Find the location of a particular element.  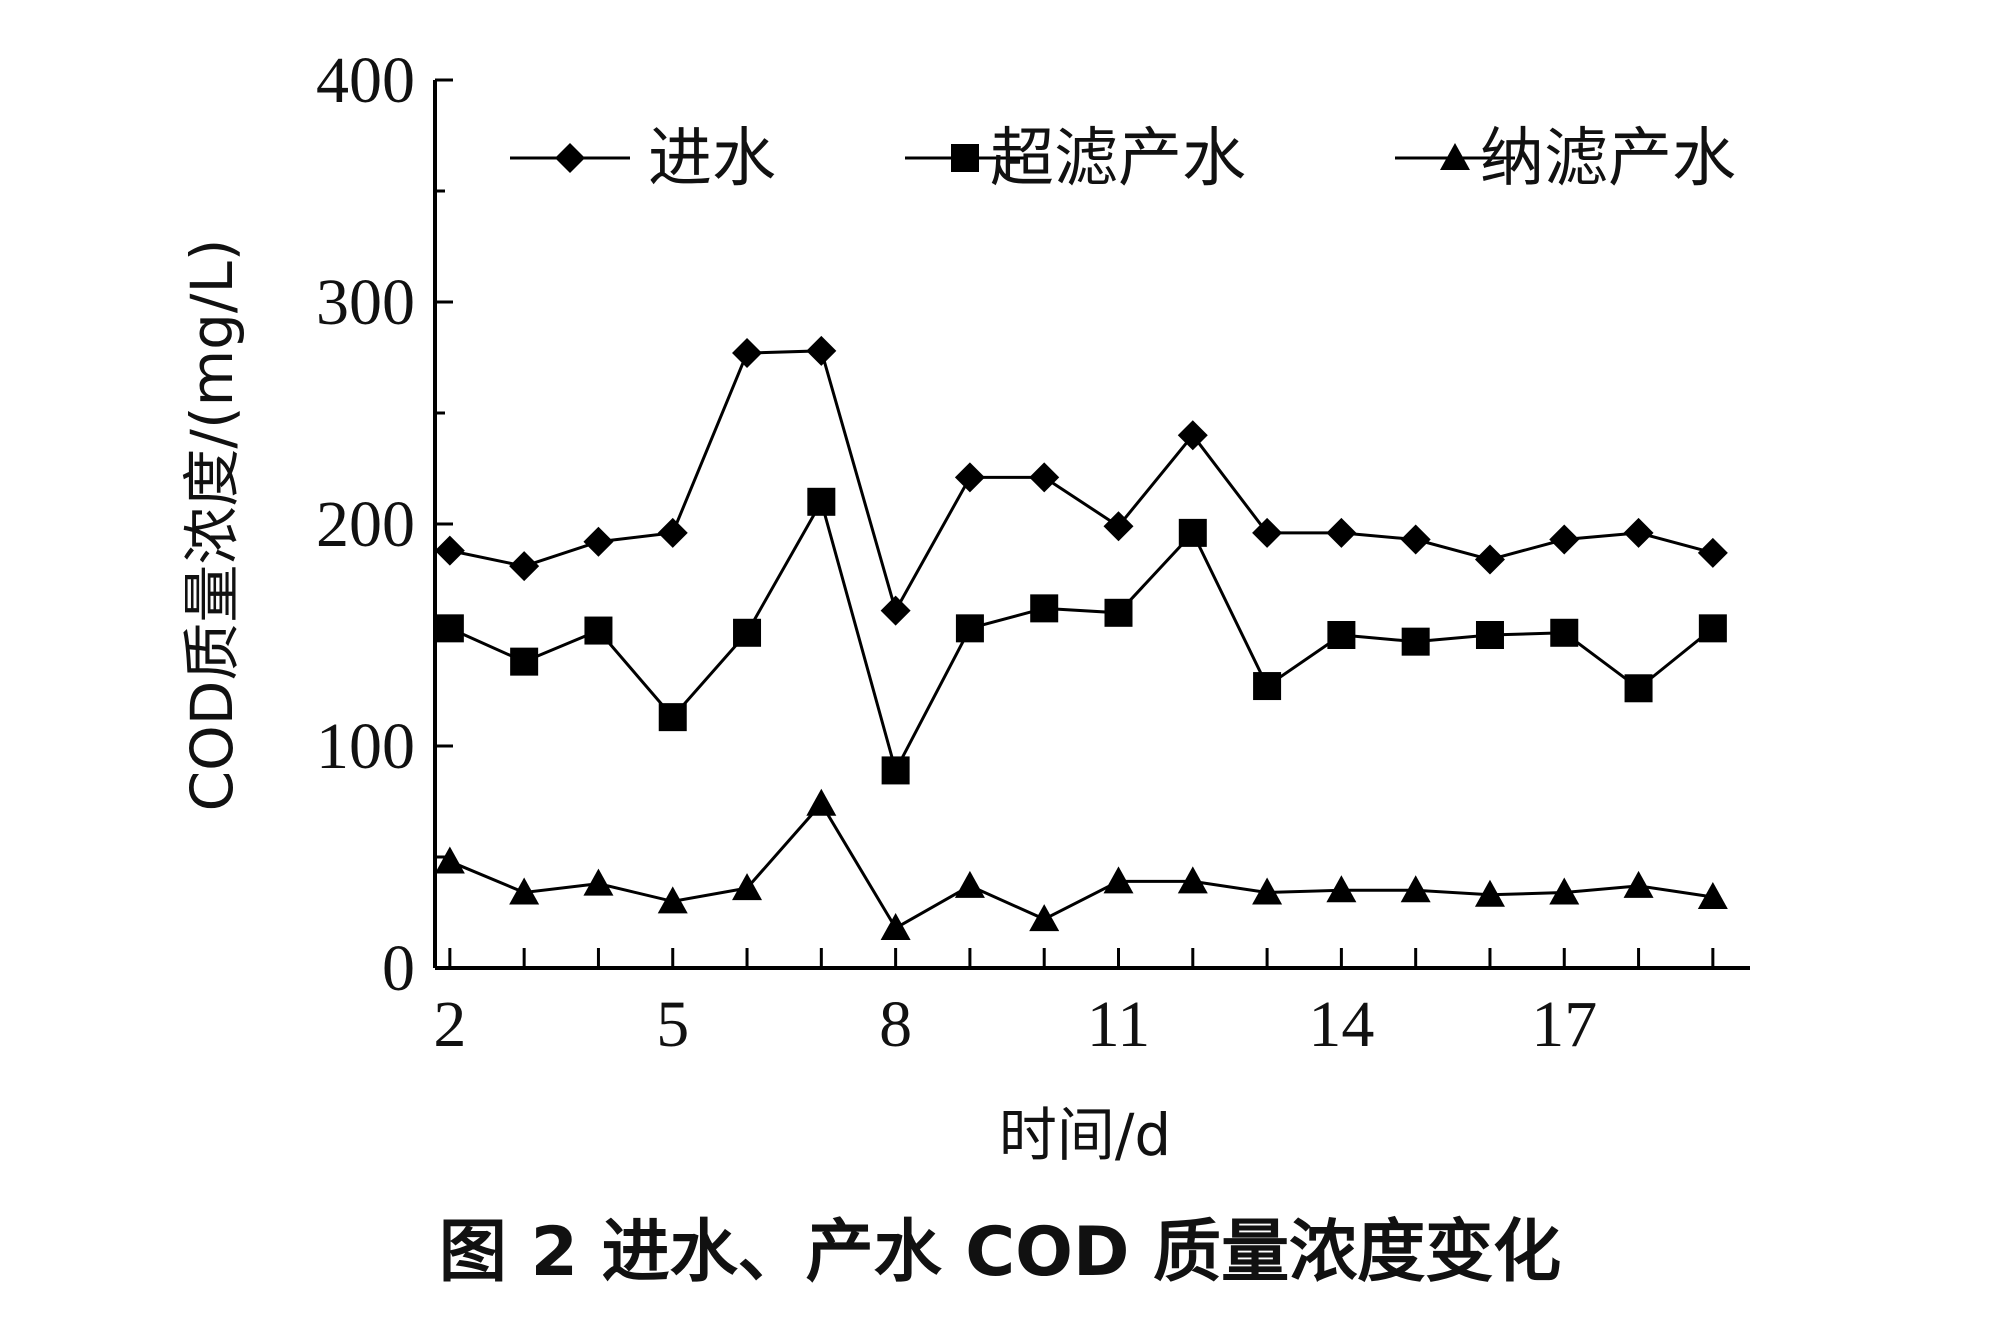

legend-label: 超滤产水 is located at coordinates (1118, 159).